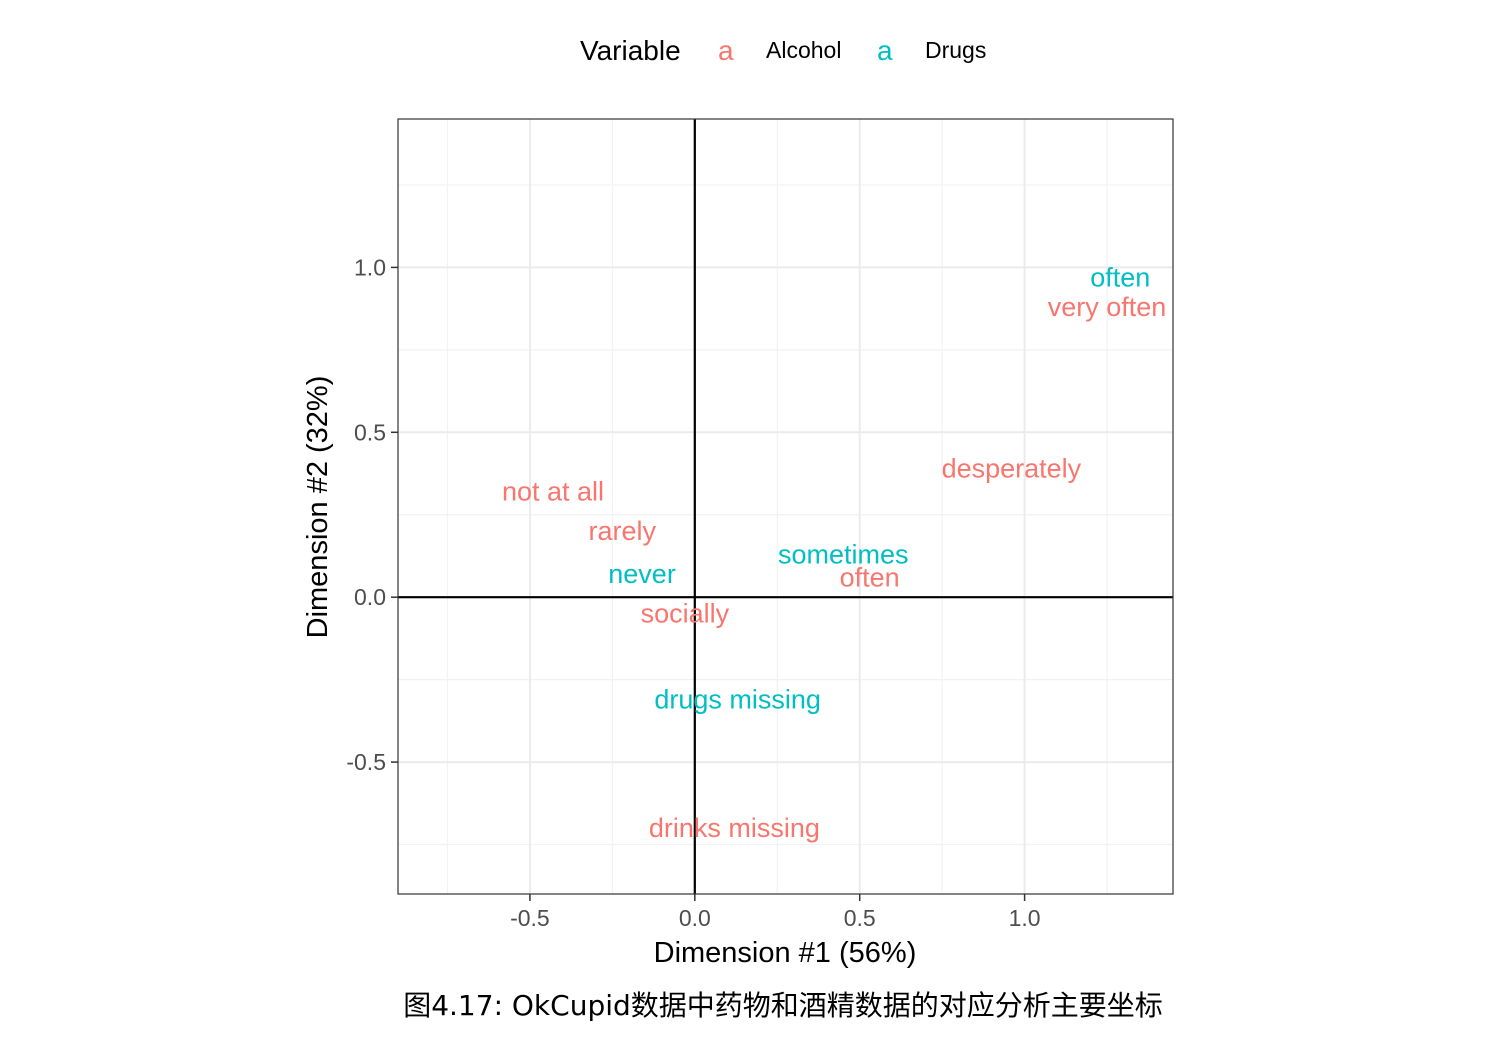  I want to click on legend-key-drugs: a, so click(885, 50).